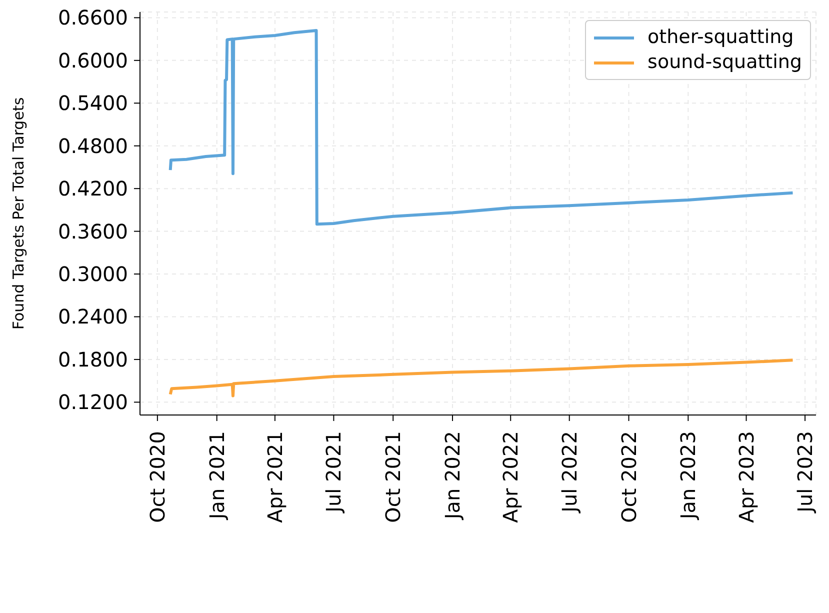 The height and width of the screenshot is (613, 829). Describe the element at coordinates (274, 477) in the screenshot. I see `x-tick-label: Apr 2021` at that location.